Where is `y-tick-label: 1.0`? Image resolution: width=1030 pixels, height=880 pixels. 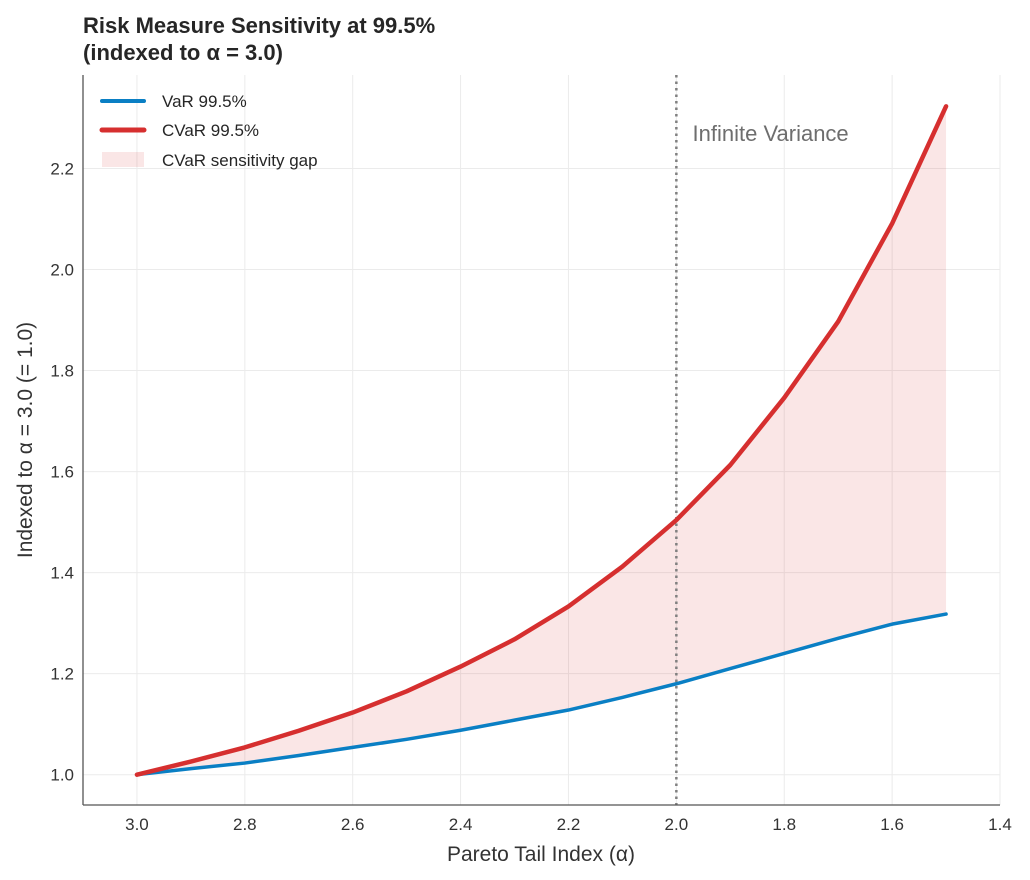 y-tick-label: 1.0 is located at coordinates (62, 775).